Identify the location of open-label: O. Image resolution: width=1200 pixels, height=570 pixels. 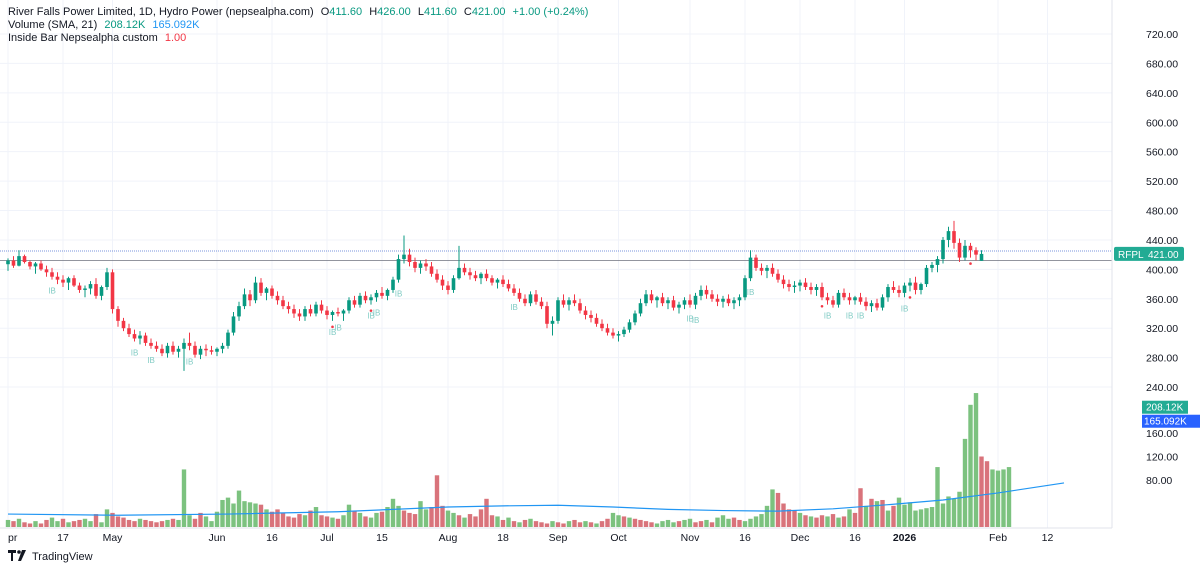
(325, 12).